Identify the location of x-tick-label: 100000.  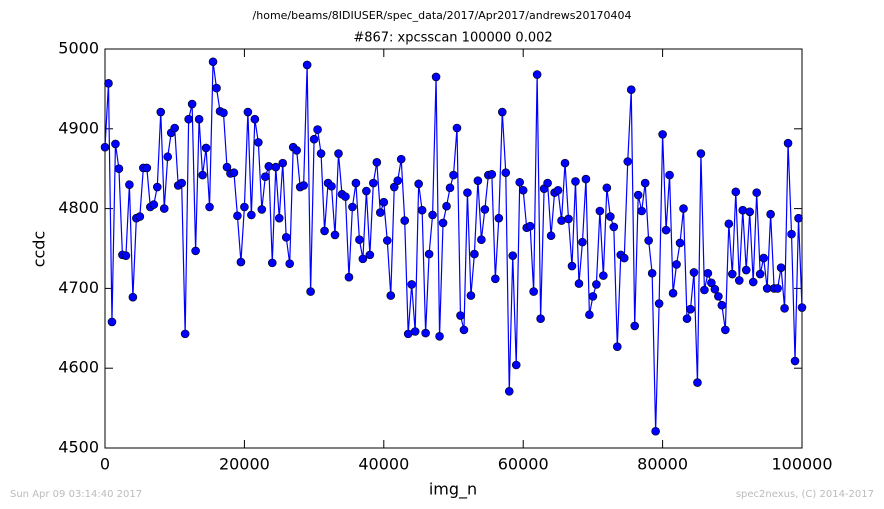
(801, 464).